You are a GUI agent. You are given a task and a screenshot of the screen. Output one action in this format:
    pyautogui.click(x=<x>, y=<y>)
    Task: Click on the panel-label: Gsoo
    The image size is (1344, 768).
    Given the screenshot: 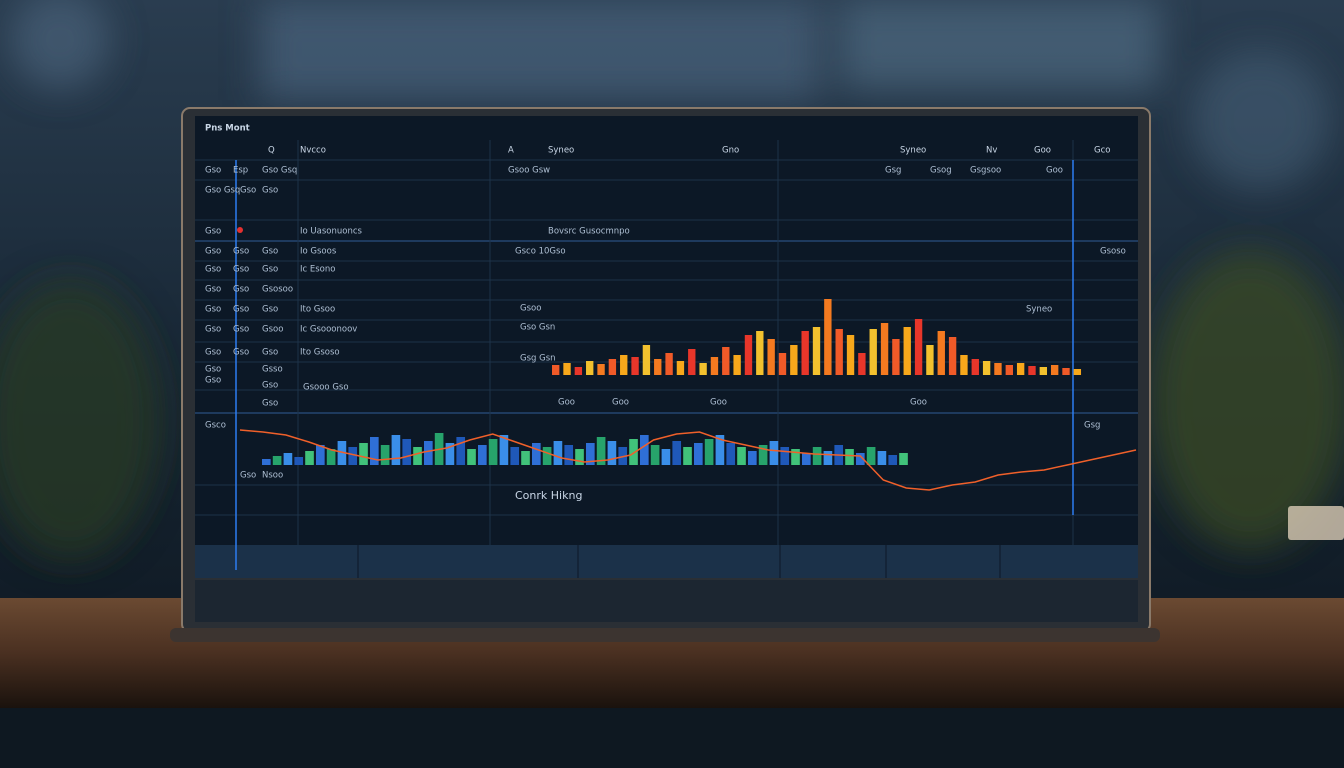 What is the action you would take?
    pyautogui.click(x=530, y=309)
    